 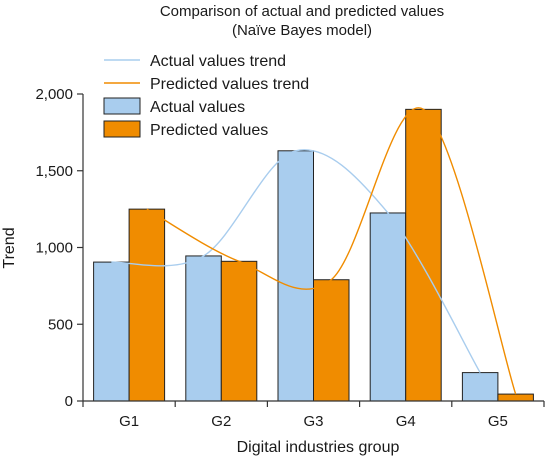 I want to click on legend-label: Predicted values, so click(x=209, y=130).